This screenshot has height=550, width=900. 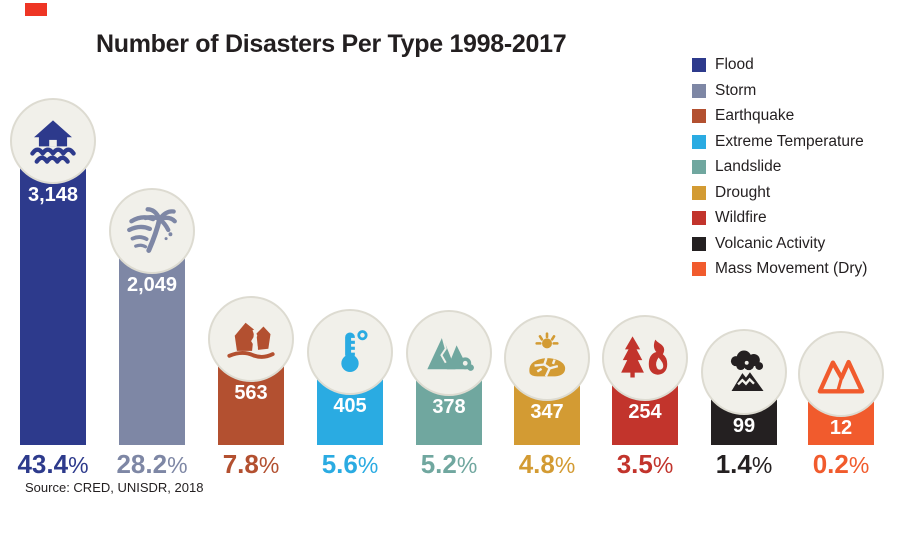 I want to click on icon-circle-earthquake, so click(x=251, y=339).